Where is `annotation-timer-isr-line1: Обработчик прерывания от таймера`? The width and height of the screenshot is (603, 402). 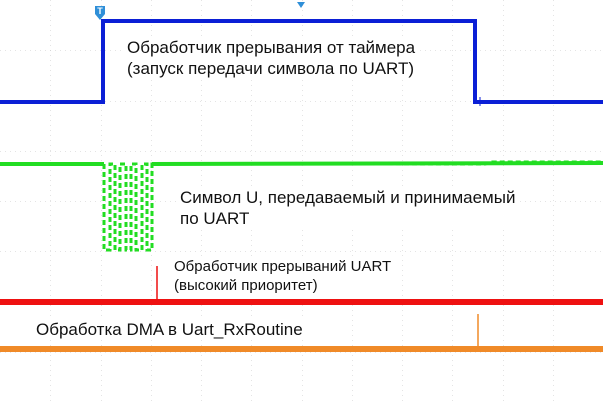 annotation-timer-isr-line1: Обработчик прерывания от таймера is located at coordinates (271, 48).